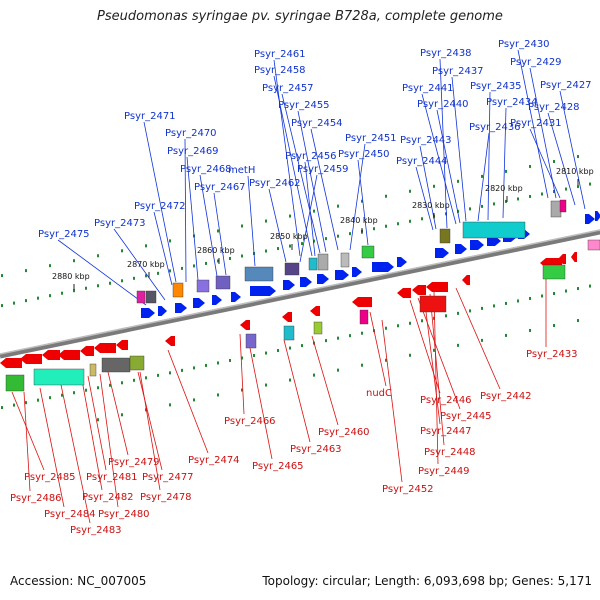 The height and width of the screenshot is (600, 600). I want to click on forward-gene-label: Psyr_2444, so click(422, 161).